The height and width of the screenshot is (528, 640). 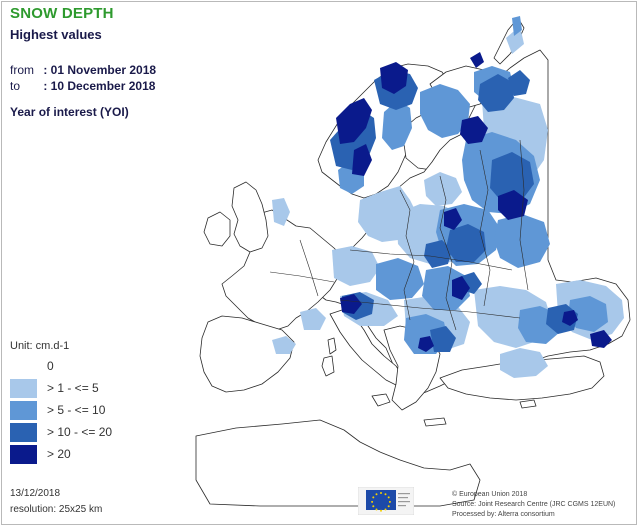 I want to click on period-from-label: from, so click(x=22, y=70).